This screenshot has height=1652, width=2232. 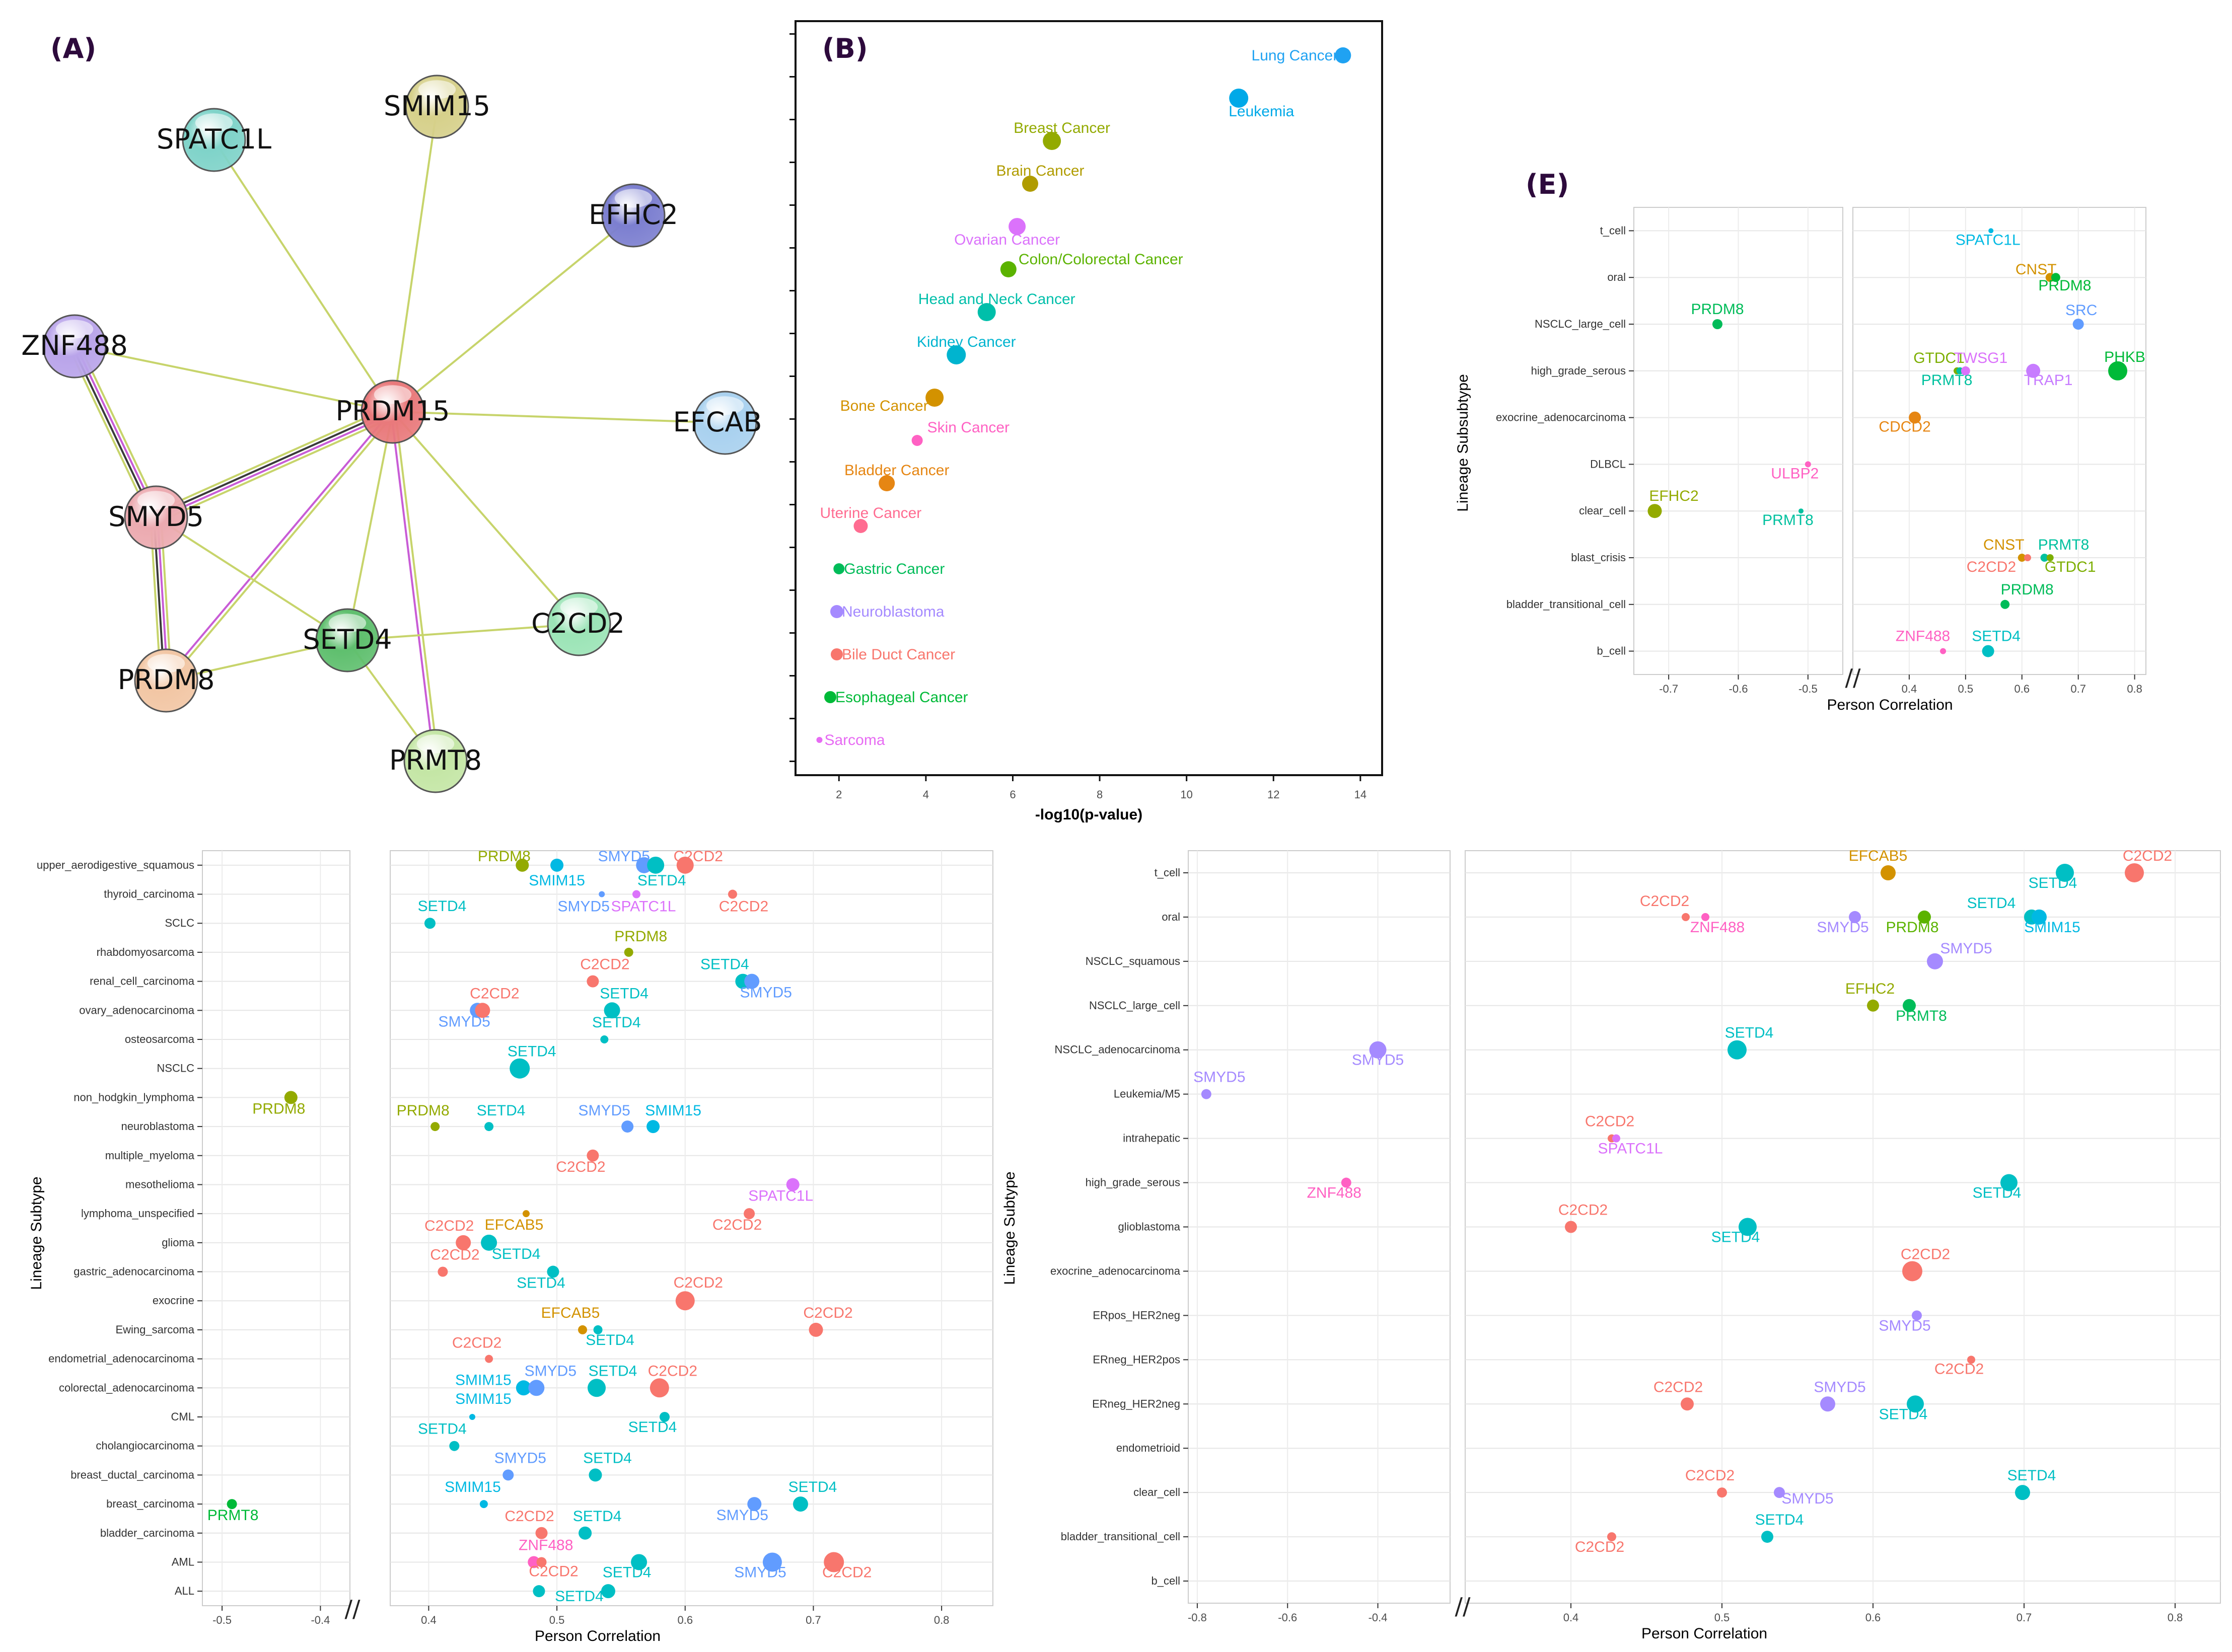 I want to click on node-c2cd2: C2CD2, so click(x=578, y=624).